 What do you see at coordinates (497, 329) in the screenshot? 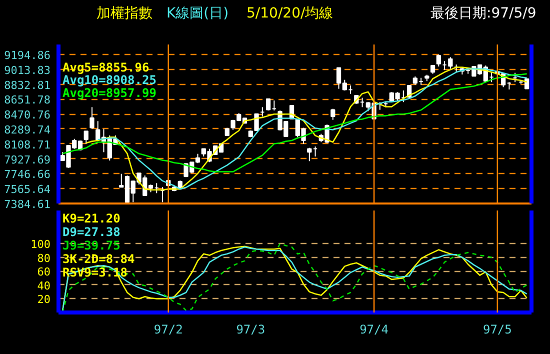
I see `x-tick-label: 97/5` at bounding box center [497, 329].